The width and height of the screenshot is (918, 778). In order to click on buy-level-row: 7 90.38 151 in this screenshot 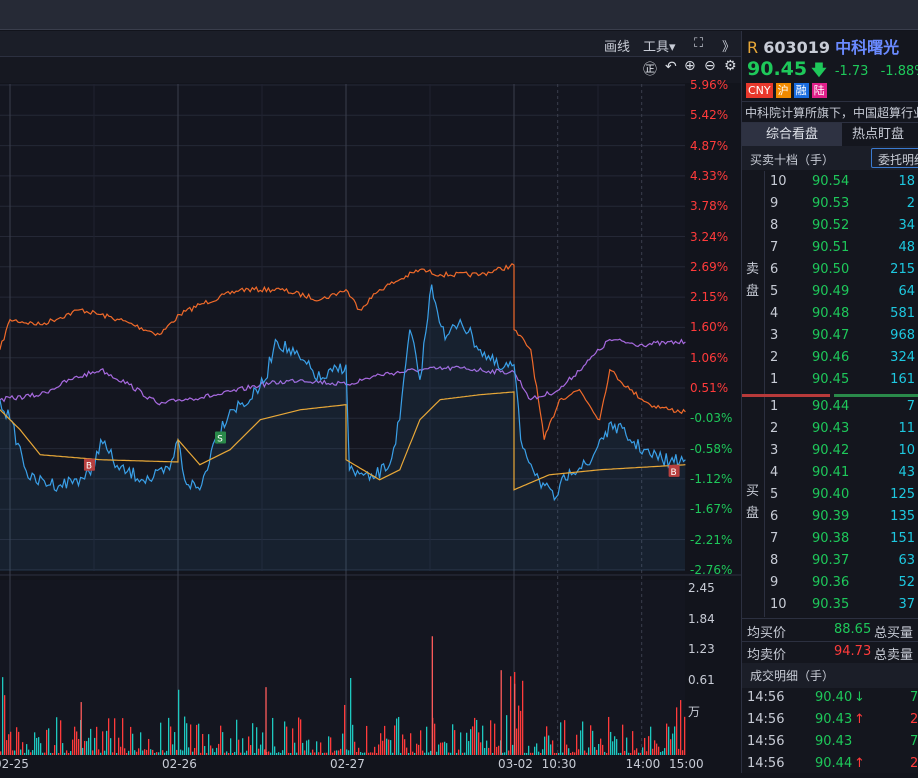, I will do `click(830, 542)`.